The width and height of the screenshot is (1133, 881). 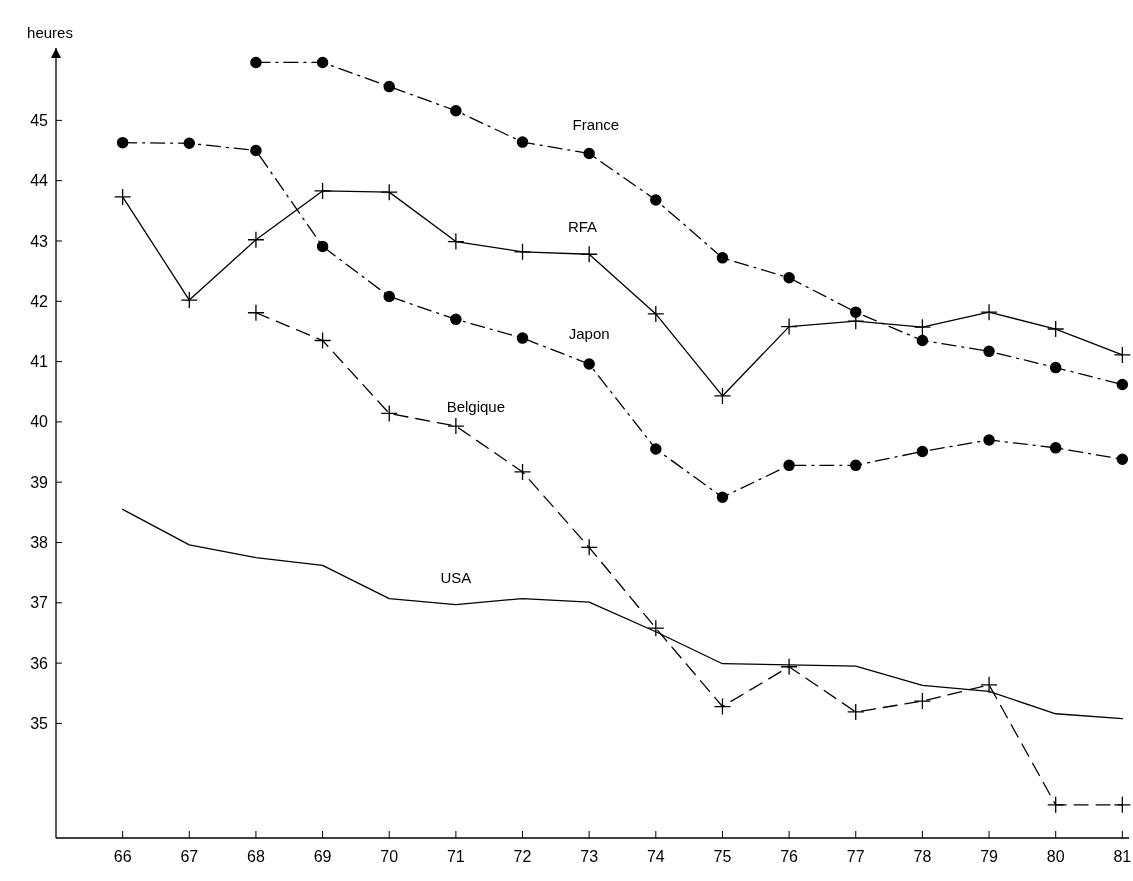 What do you see at coordinates (722, 856) in the screenshot?
I see `x-tick-label: 75` at bounding box center [722, 856].